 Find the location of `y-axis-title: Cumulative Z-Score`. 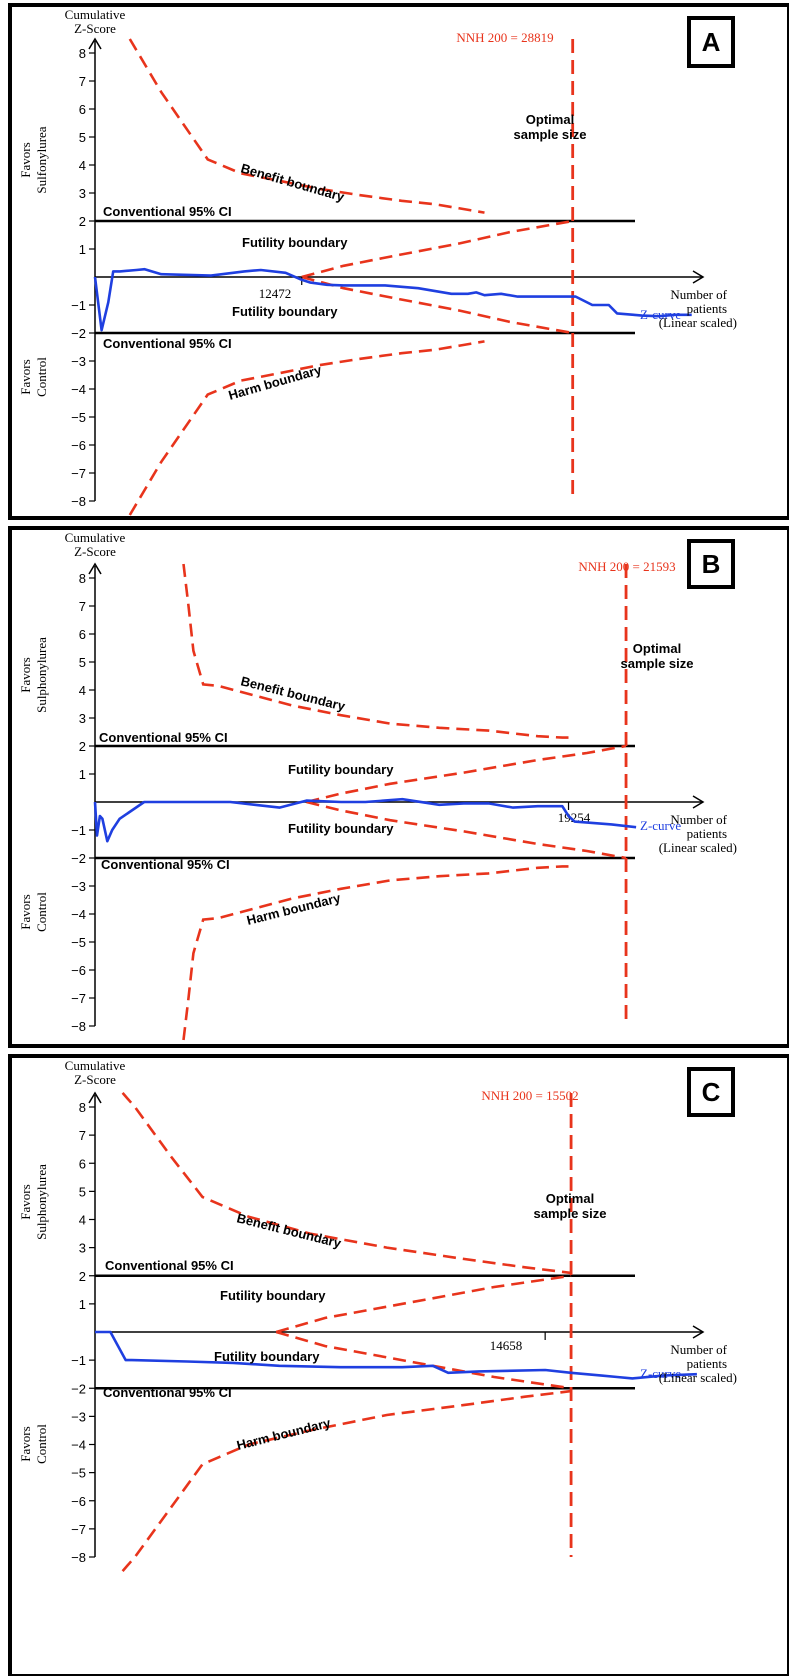

y-axis-title: Cumulative Z-Score is located at coordinates (95, 544).